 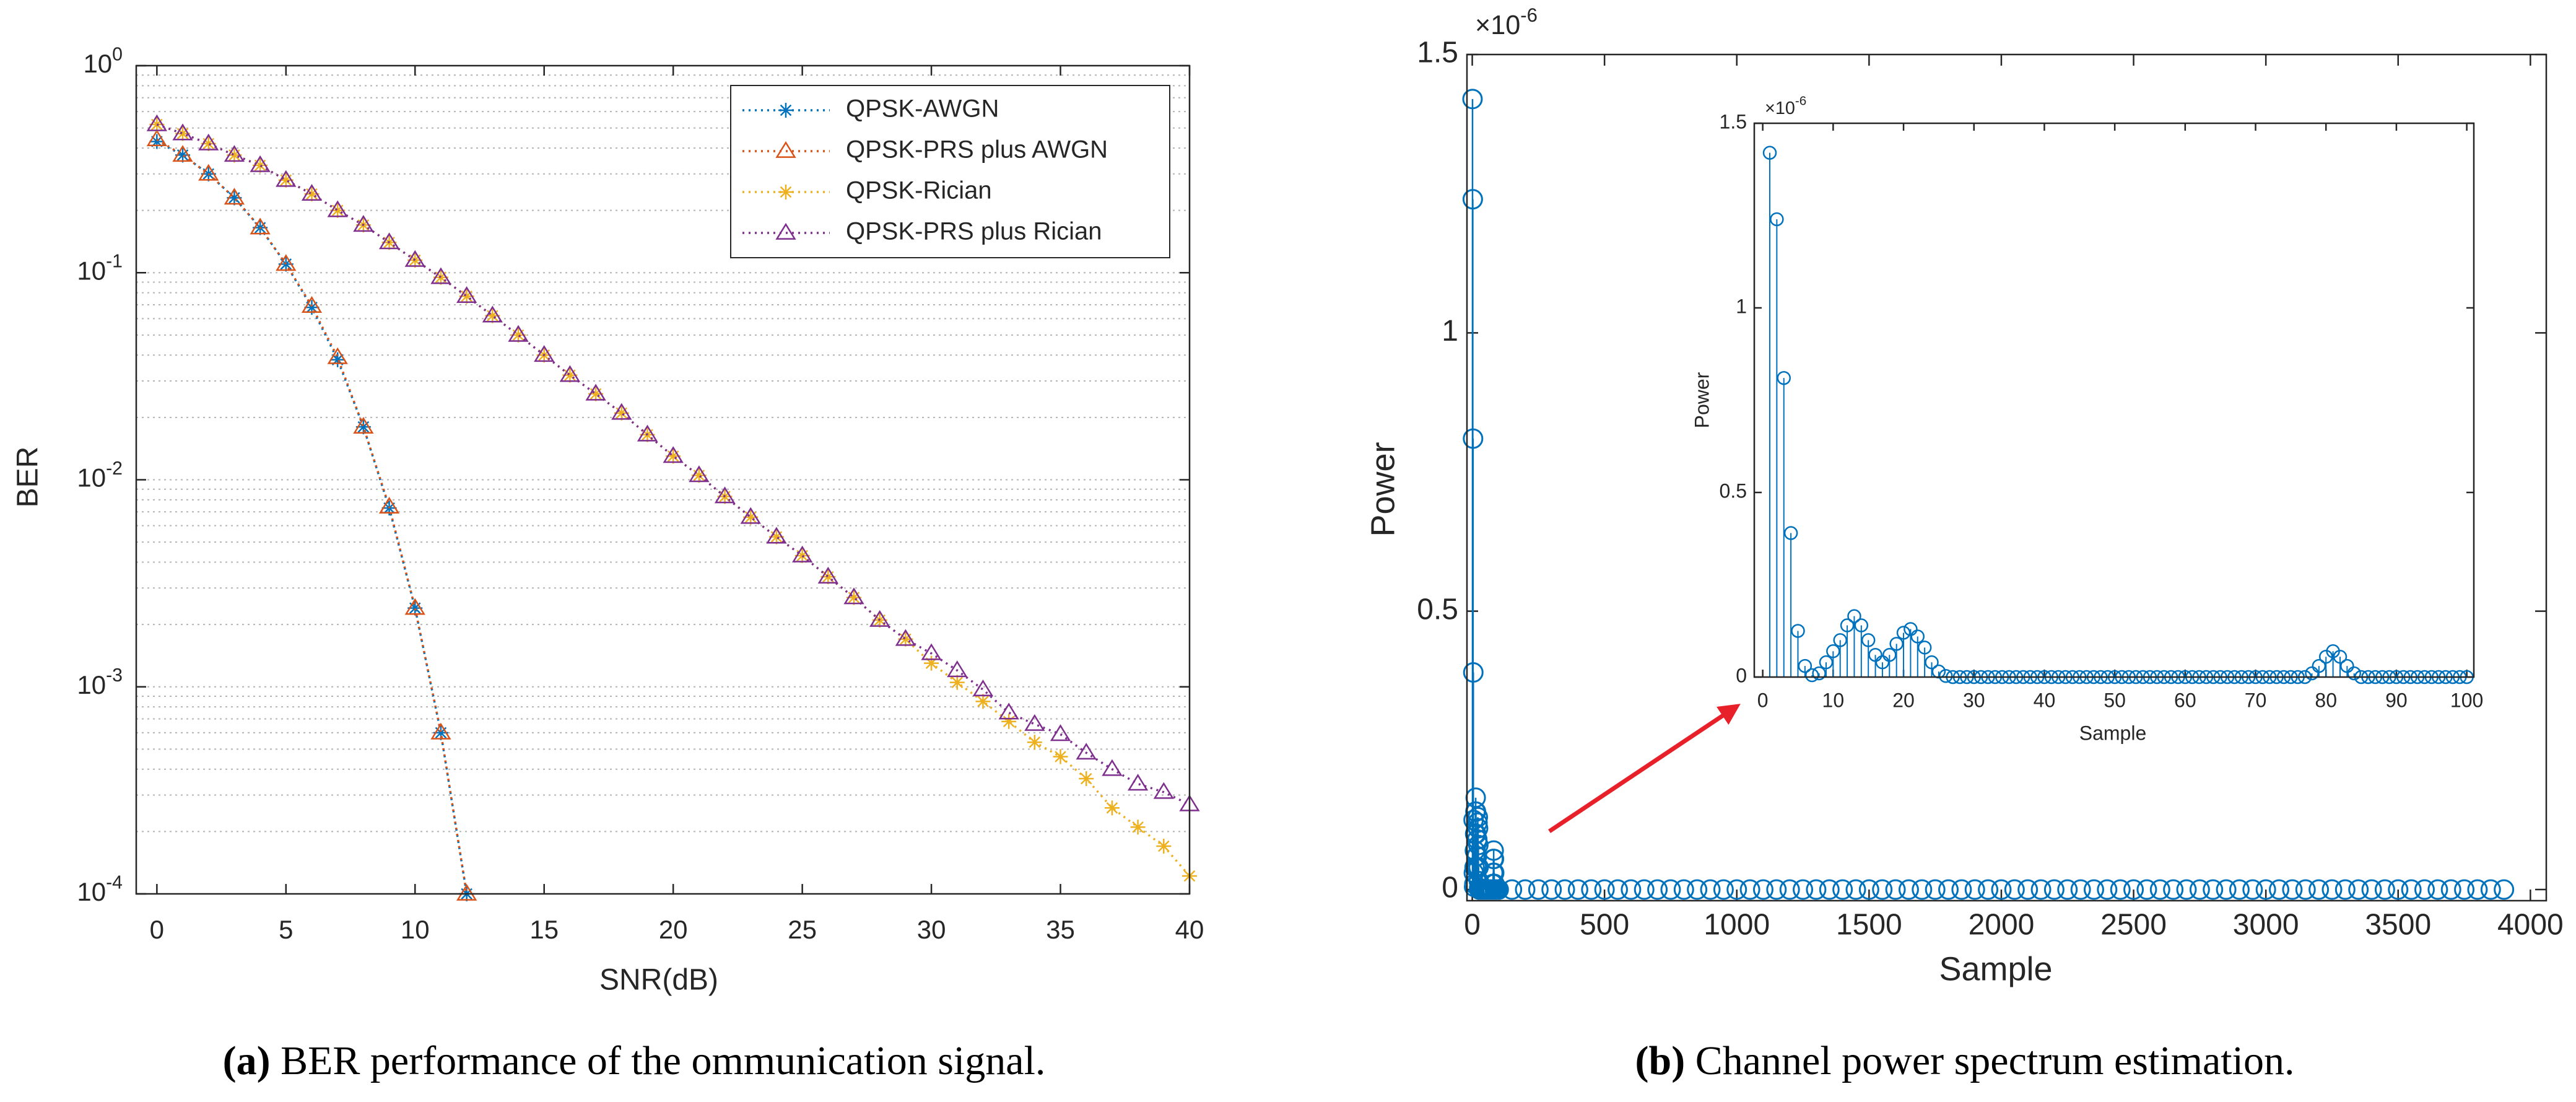 I want to click on series-line, so click(x=312, y=516).